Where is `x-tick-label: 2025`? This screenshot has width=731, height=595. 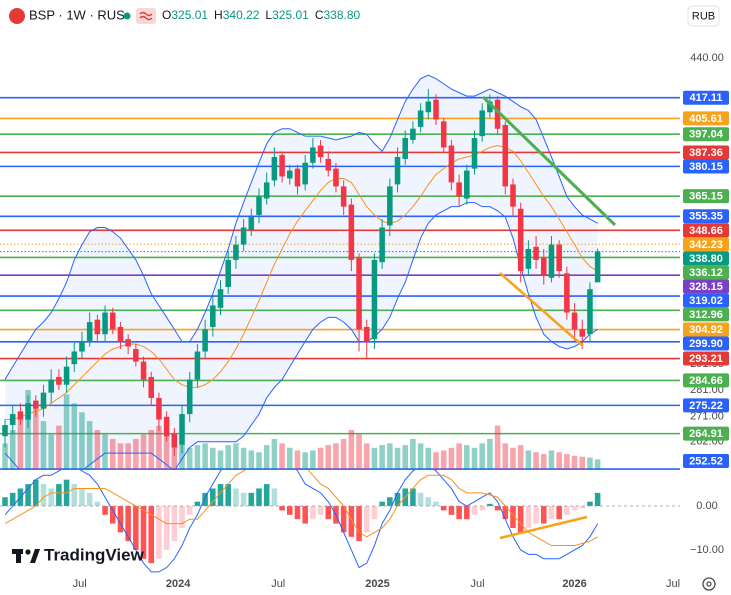
x-tick-label: 2025 is located at coordinates (377, 584).